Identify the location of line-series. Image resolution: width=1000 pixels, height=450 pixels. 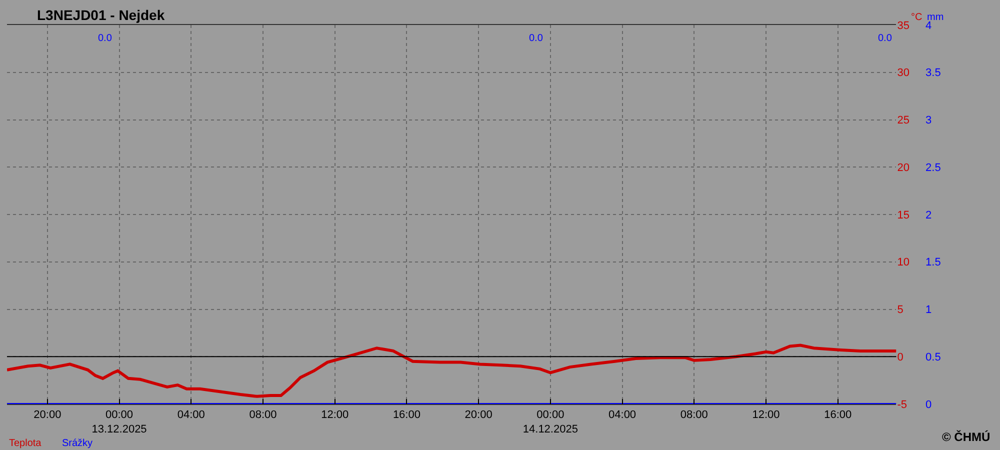
(451, 371).